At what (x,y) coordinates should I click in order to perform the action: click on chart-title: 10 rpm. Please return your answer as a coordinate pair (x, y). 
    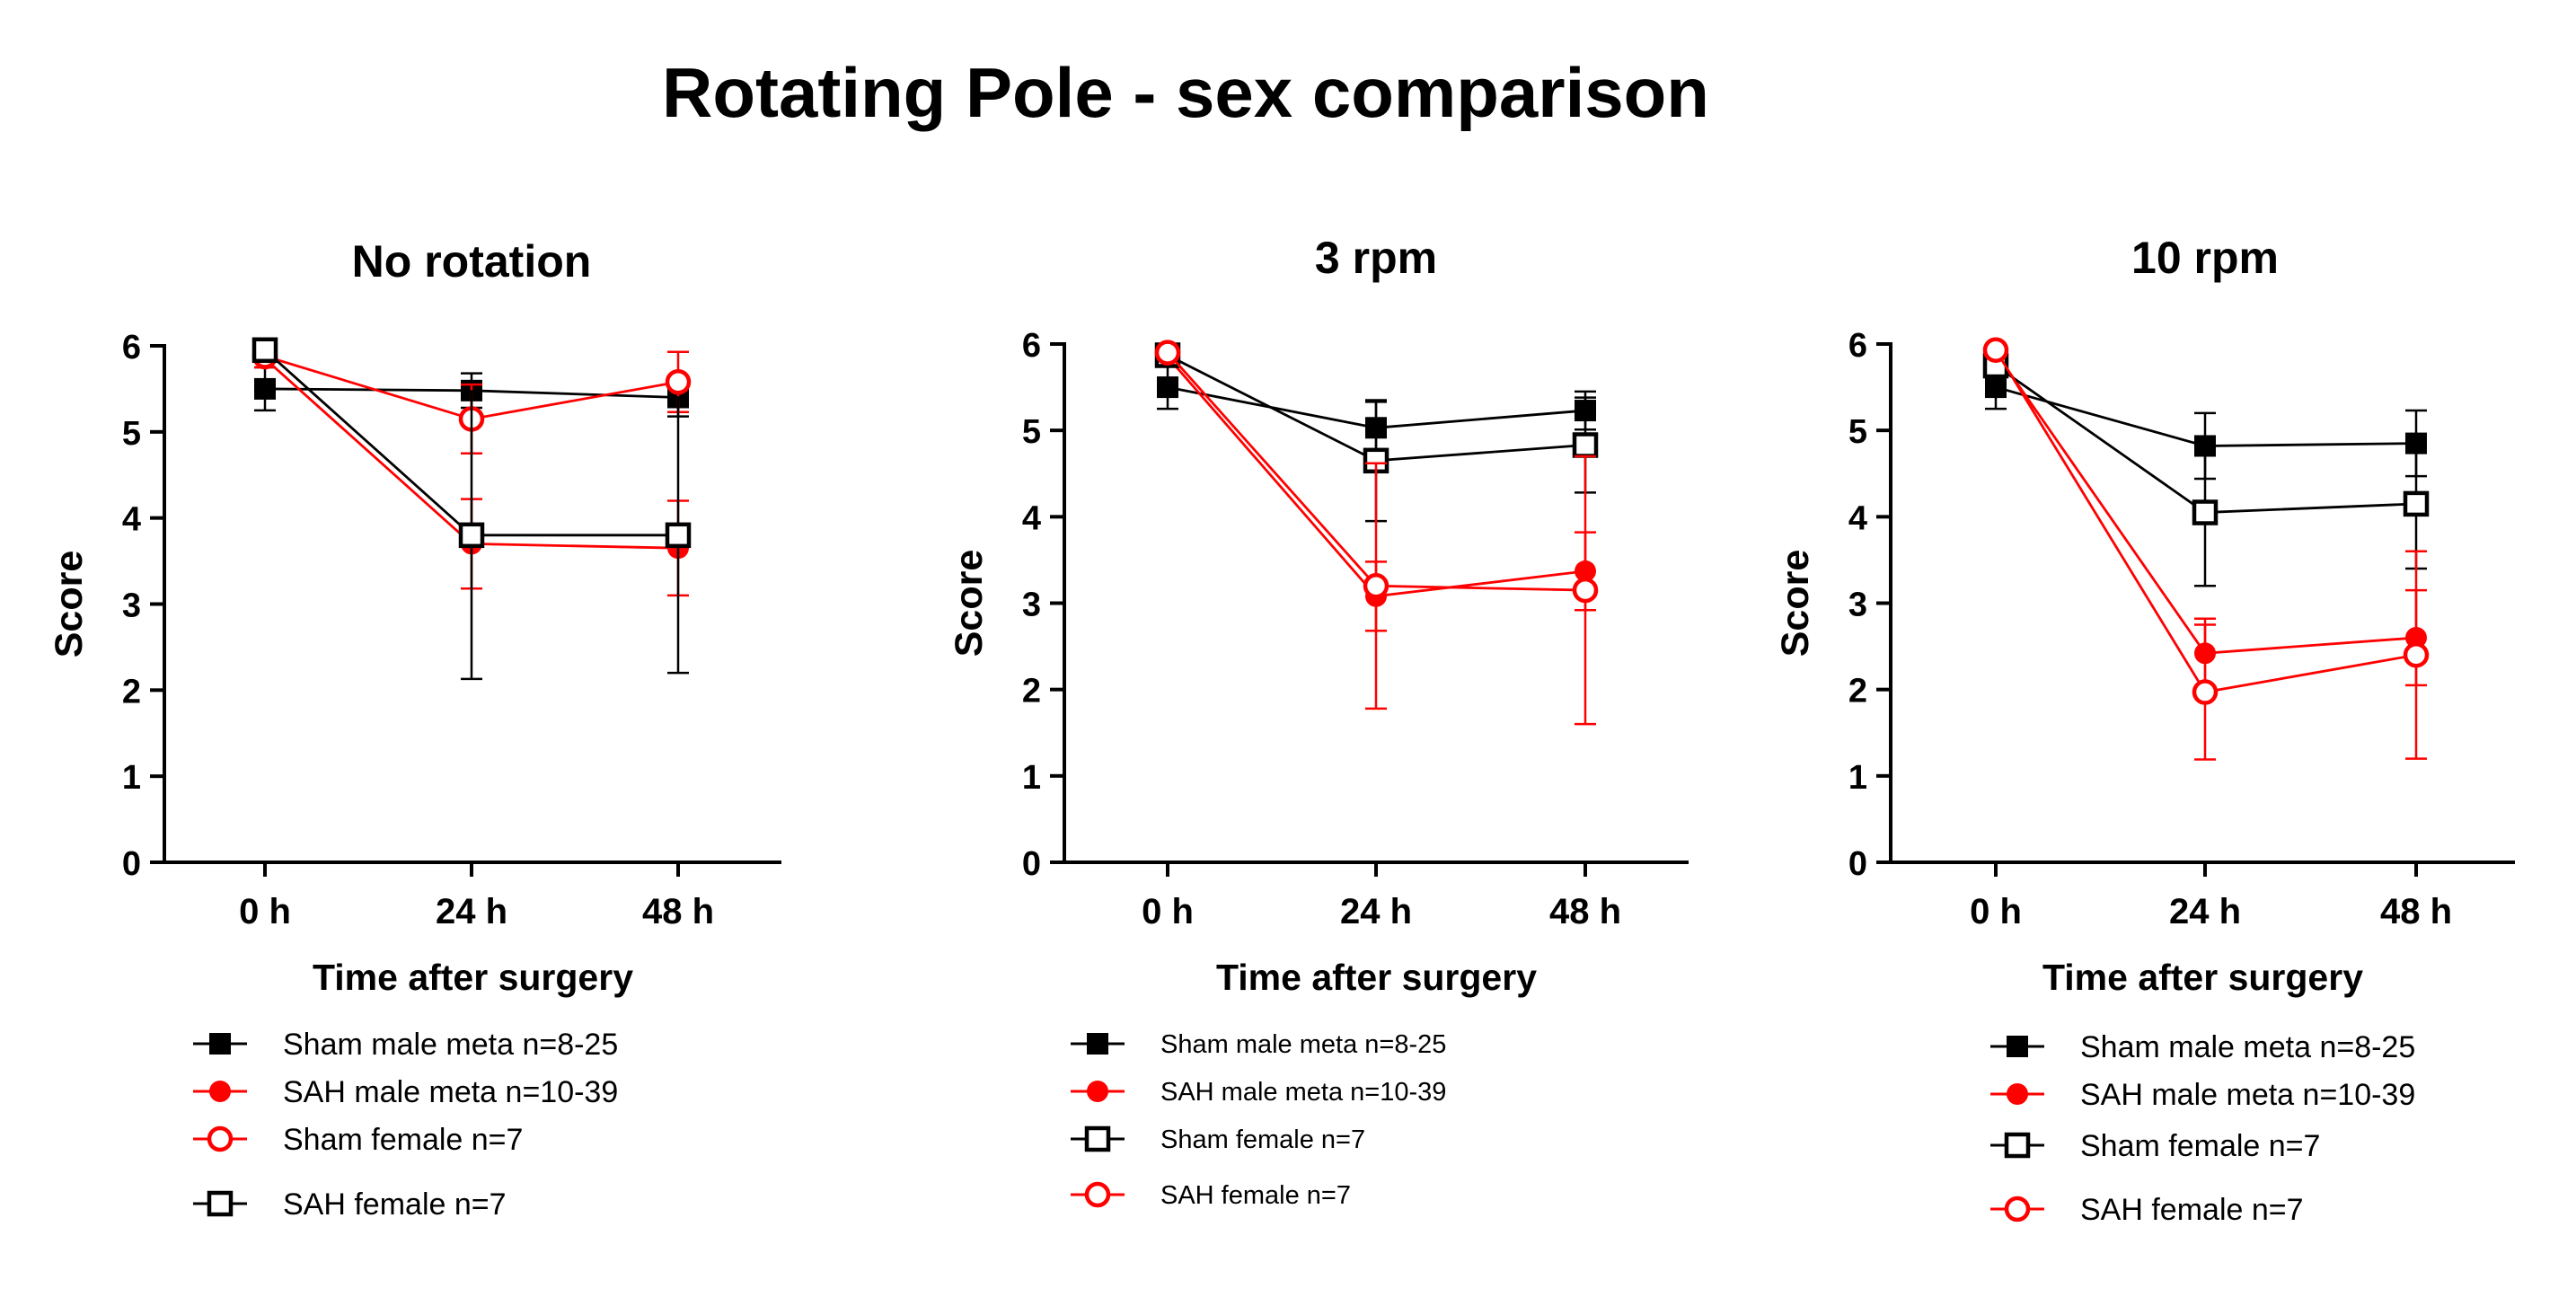
    Looking at the image, I should click on (2205, 258).